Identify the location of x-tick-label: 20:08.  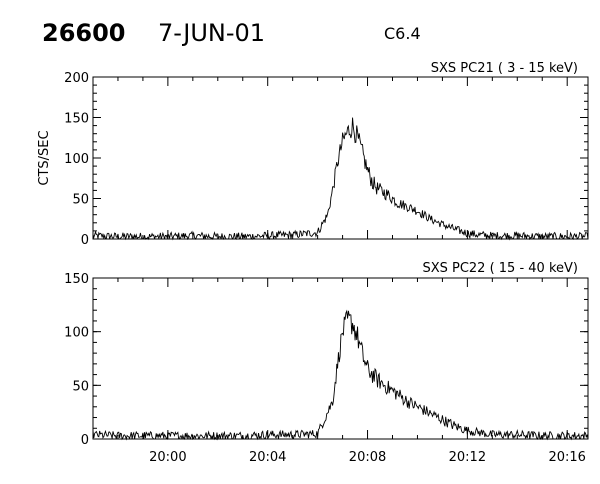
(367, 457).